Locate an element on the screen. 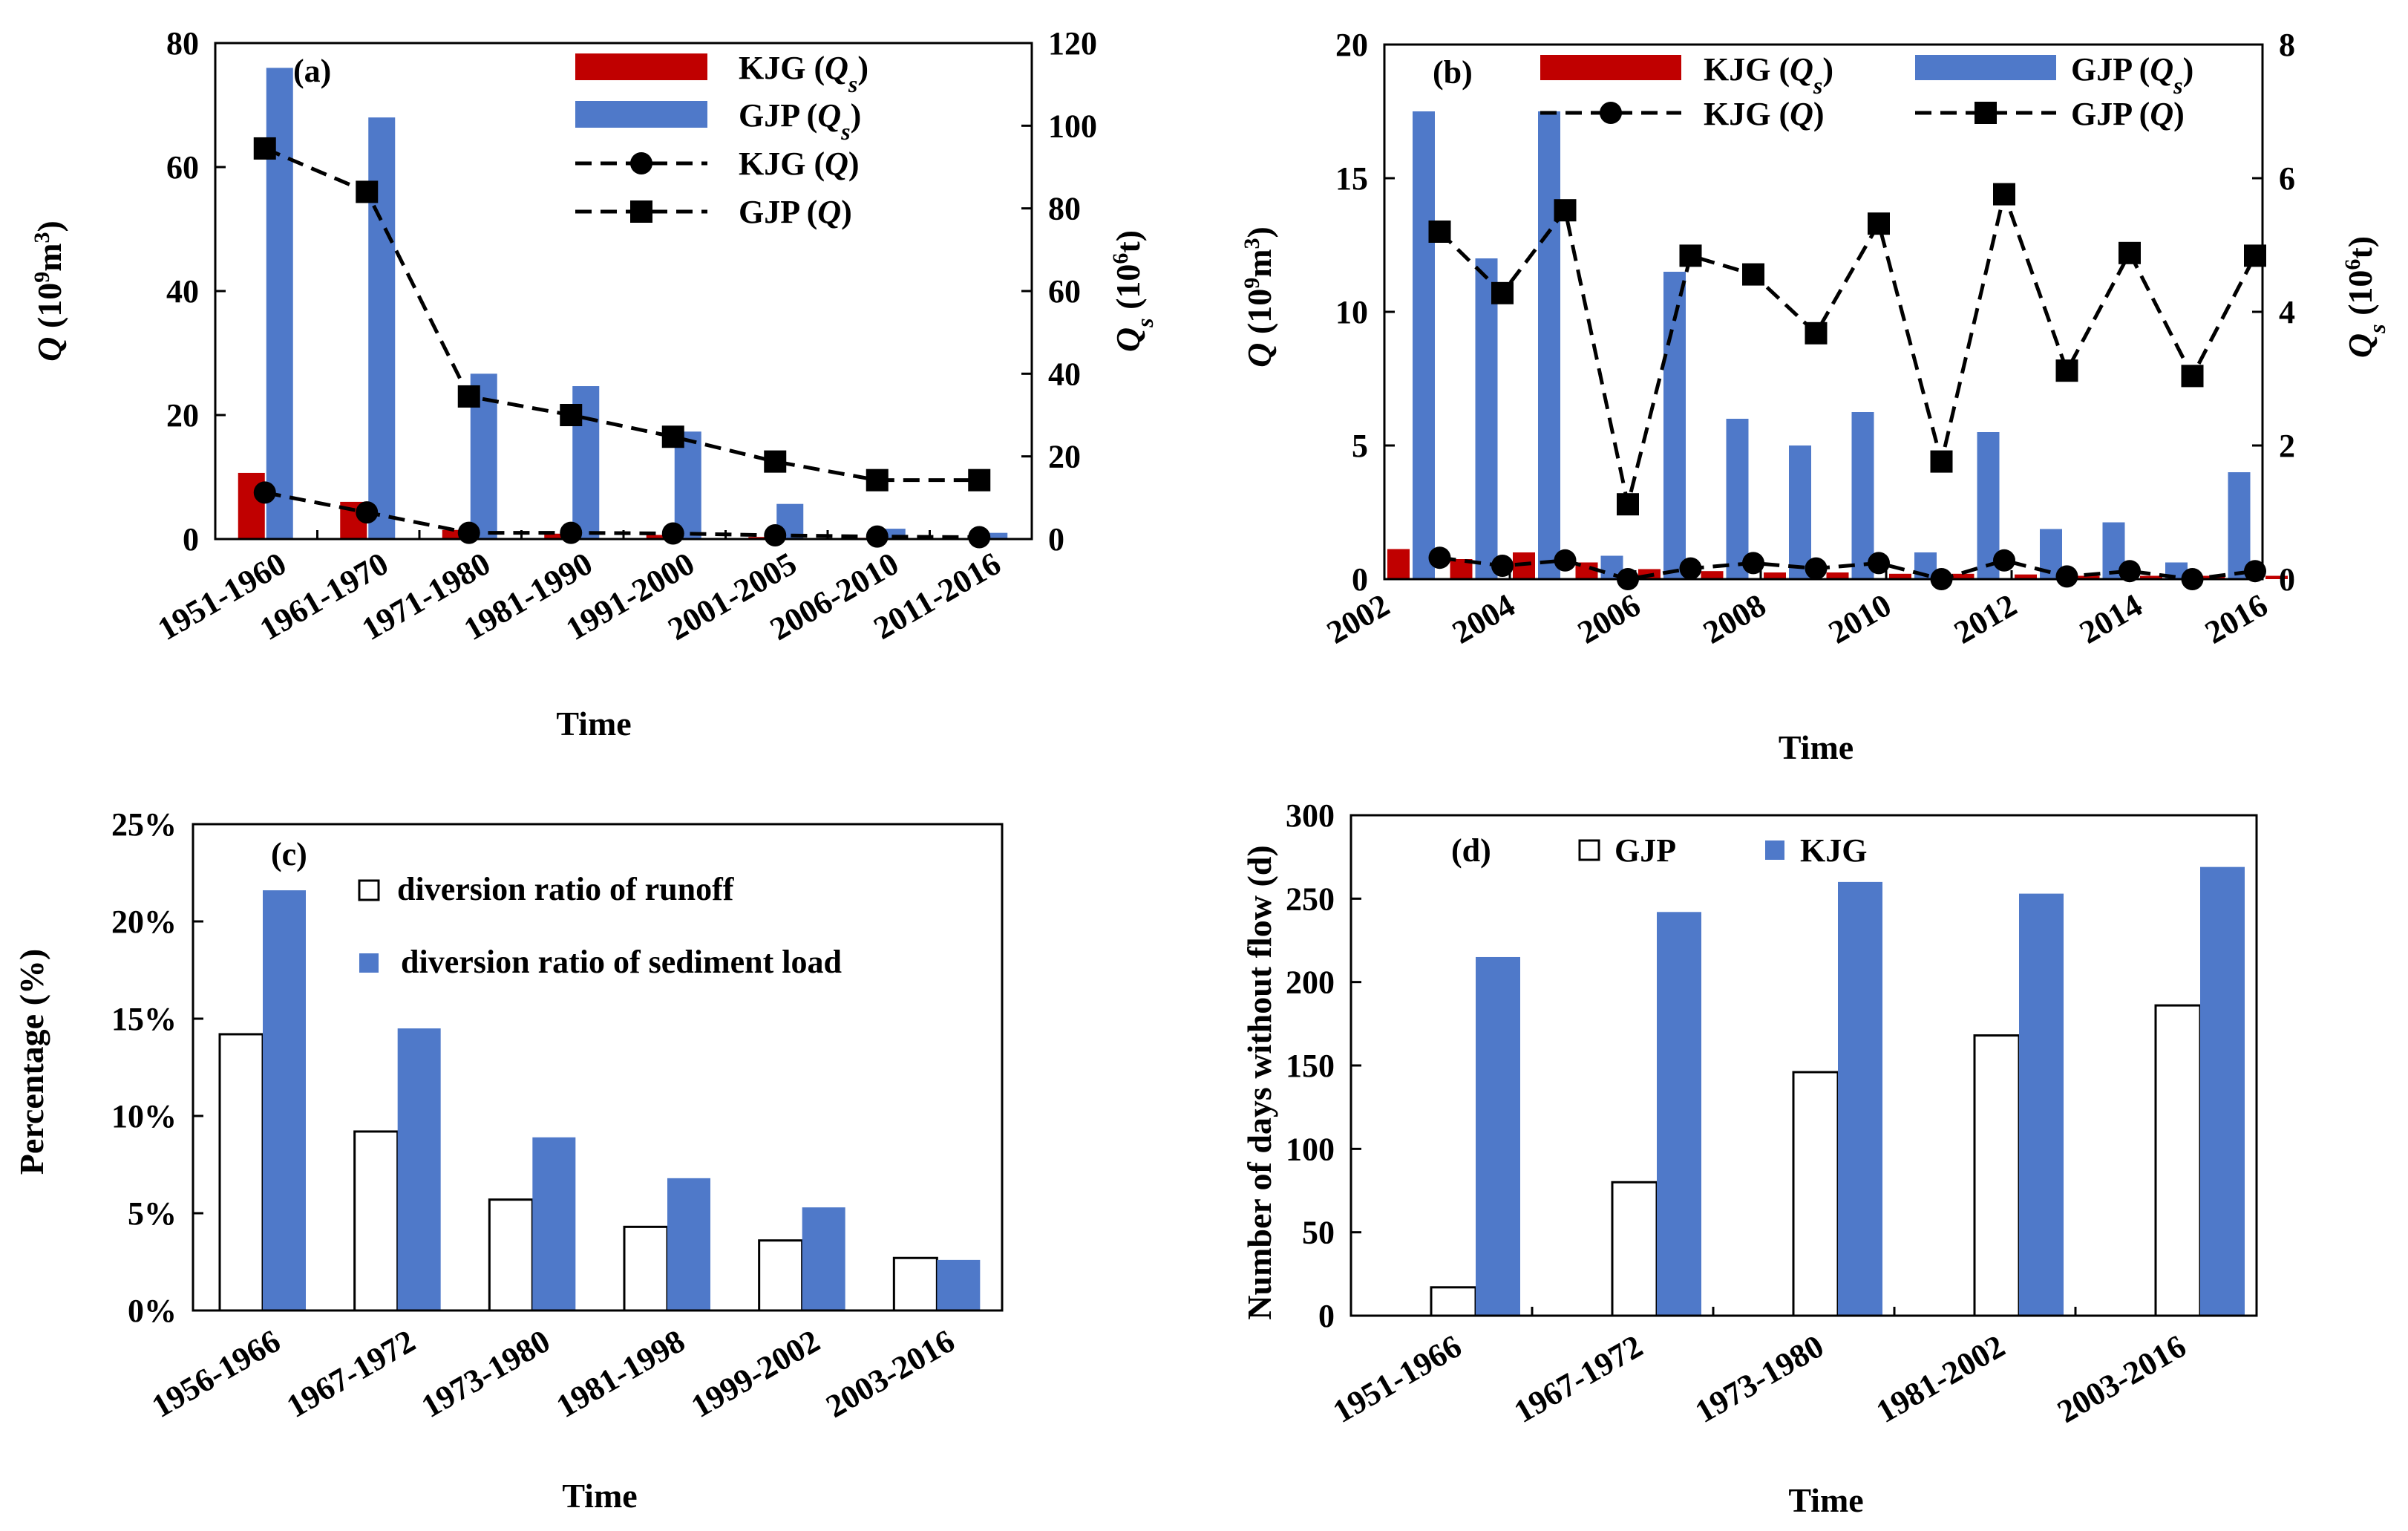 This screenshot has height=1531, width=2408. a-y-right-title: Qs (106t) is located at coordinates (1134, 291).